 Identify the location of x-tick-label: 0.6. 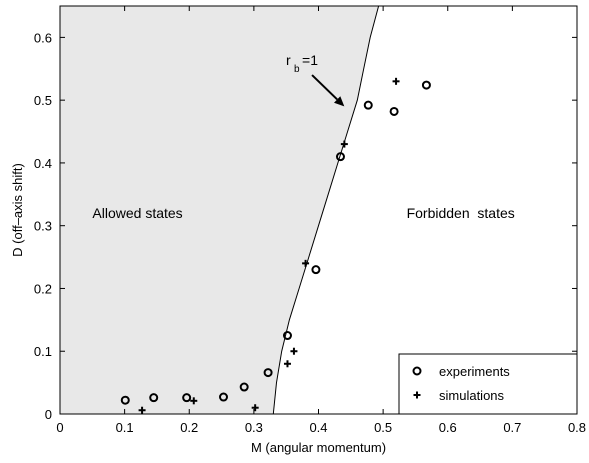
(448, 427).